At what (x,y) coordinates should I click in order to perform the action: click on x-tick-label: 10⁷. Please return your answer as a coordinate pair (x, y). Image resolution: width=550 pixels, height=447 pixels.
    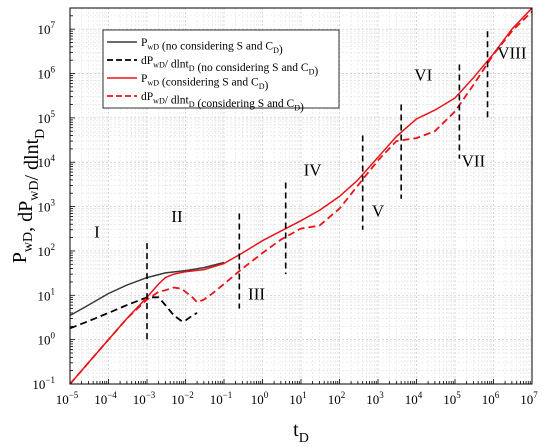
    Looking at the image, I should click on (529, 398).